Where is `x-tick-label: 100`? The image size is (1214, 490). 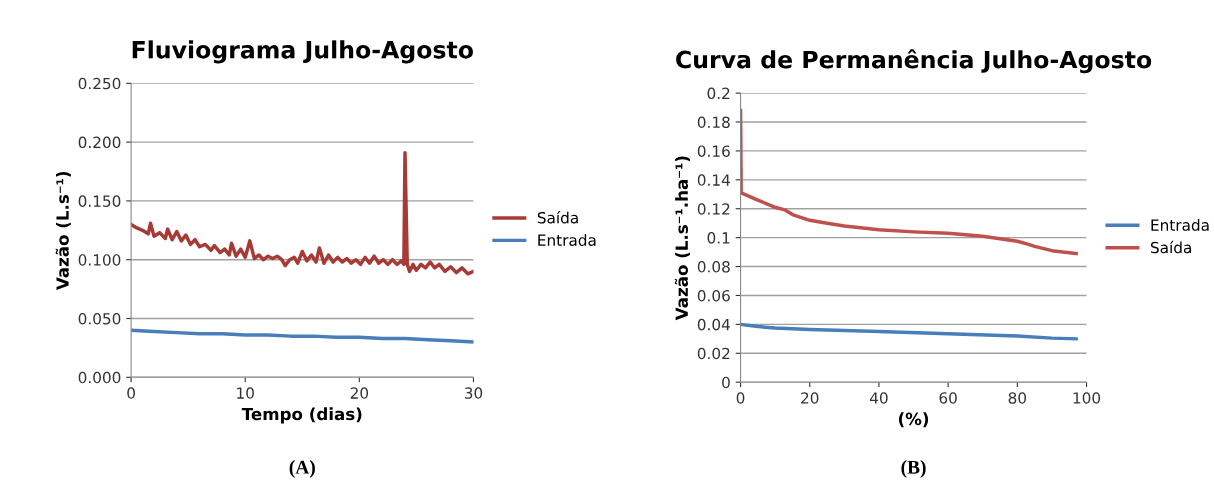 x-tick-label: 100 is located at coordinates (1087, 398).